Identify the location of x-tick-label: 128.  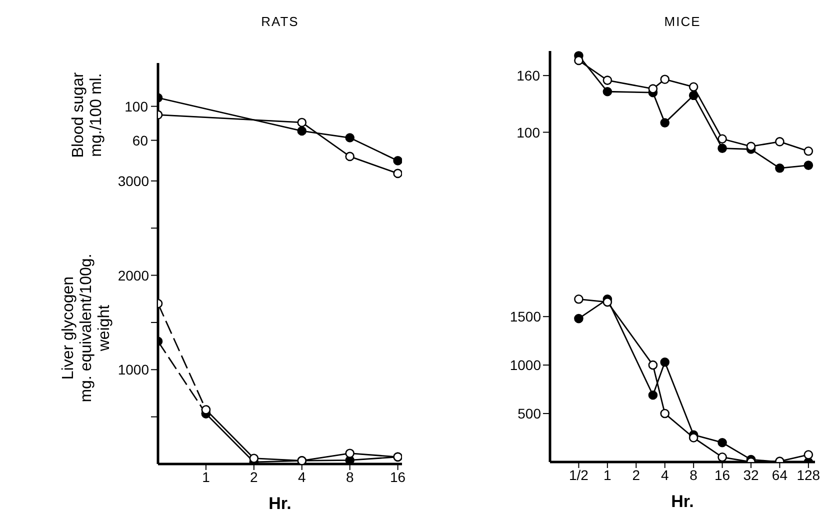
(808, 474).